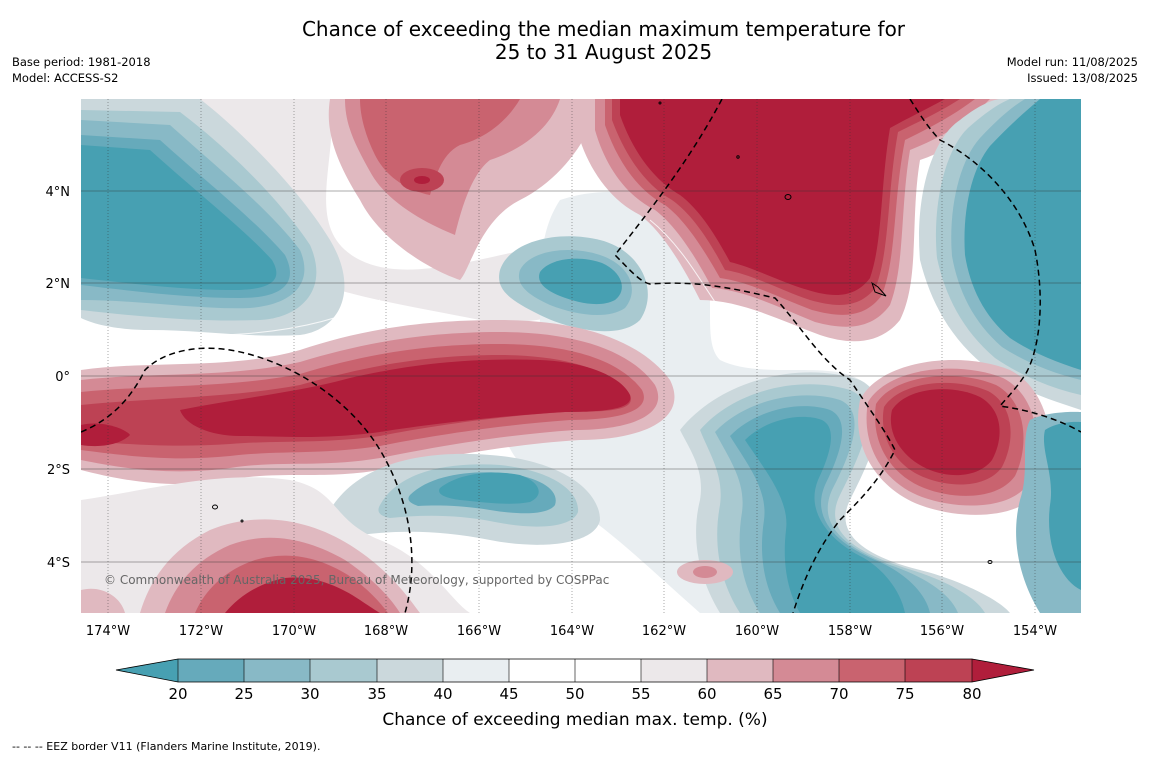 Image resolution: width=1150 pixels, height=758 pixels. What do you see at coordinates (757, 631) in the screenshot?
I see `lon-label: 160°W` at bounding box center [757, 631].